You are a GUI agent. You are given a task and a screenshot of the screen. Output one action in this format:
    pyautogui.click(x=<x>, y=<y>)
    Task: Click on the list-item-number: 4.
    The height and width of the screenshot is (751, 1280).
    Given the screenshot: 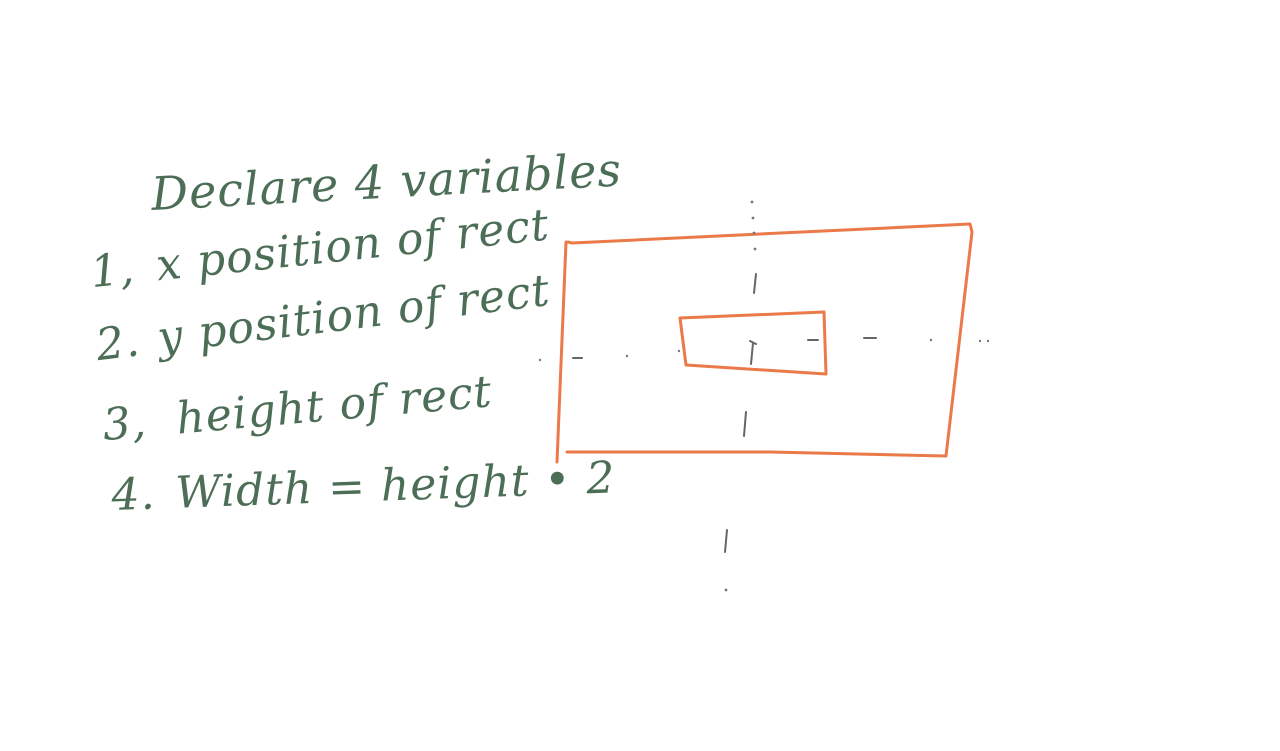 What is the action you would take?
    pyautogui.click(x=133, y=494)
    